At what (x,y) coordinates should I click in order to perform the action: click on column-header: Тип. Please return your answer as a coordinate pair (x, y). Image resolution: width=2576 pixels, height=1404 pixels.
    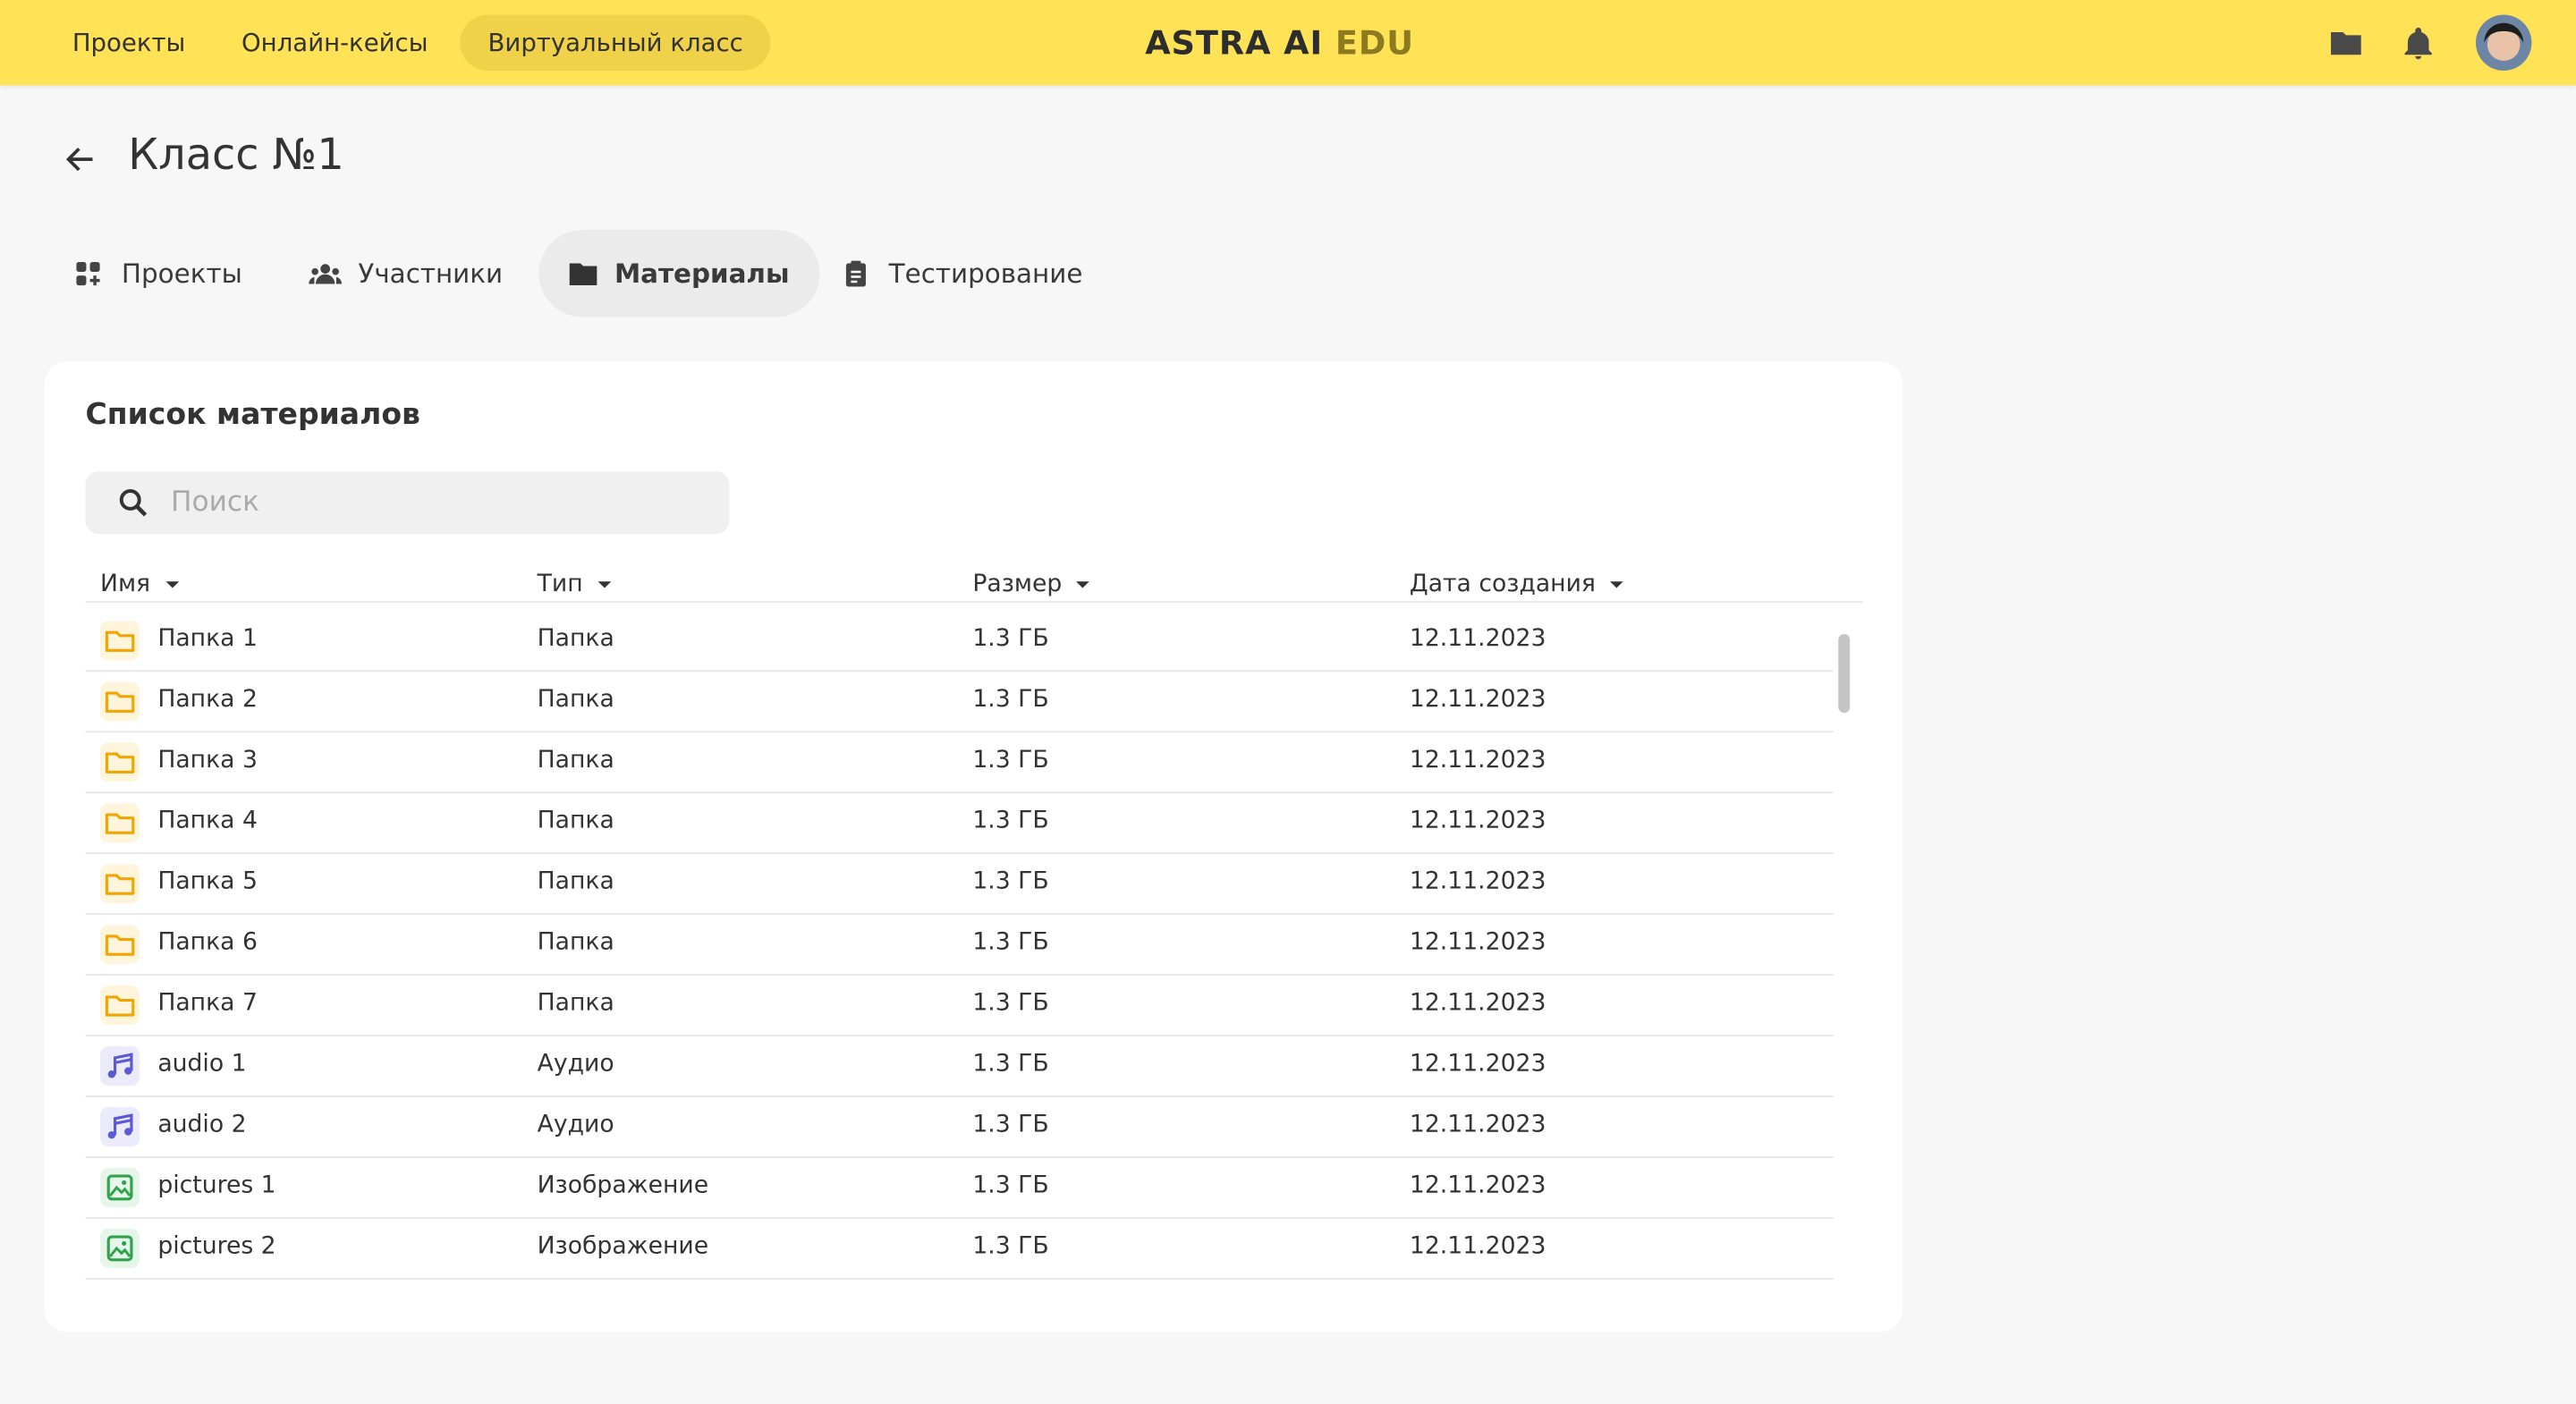
    Looking at the image, I should click on (575, 584).